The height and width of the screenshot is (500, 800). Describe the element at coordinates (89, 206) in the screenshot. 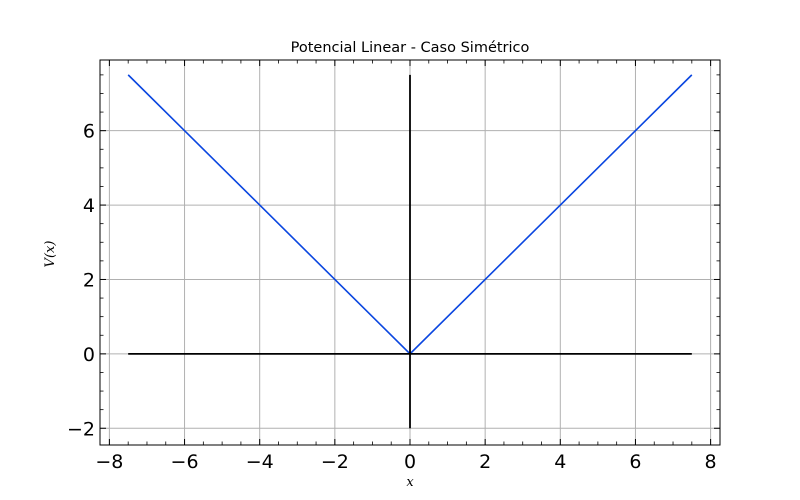

I see `y-tick-label: 4` at that location.